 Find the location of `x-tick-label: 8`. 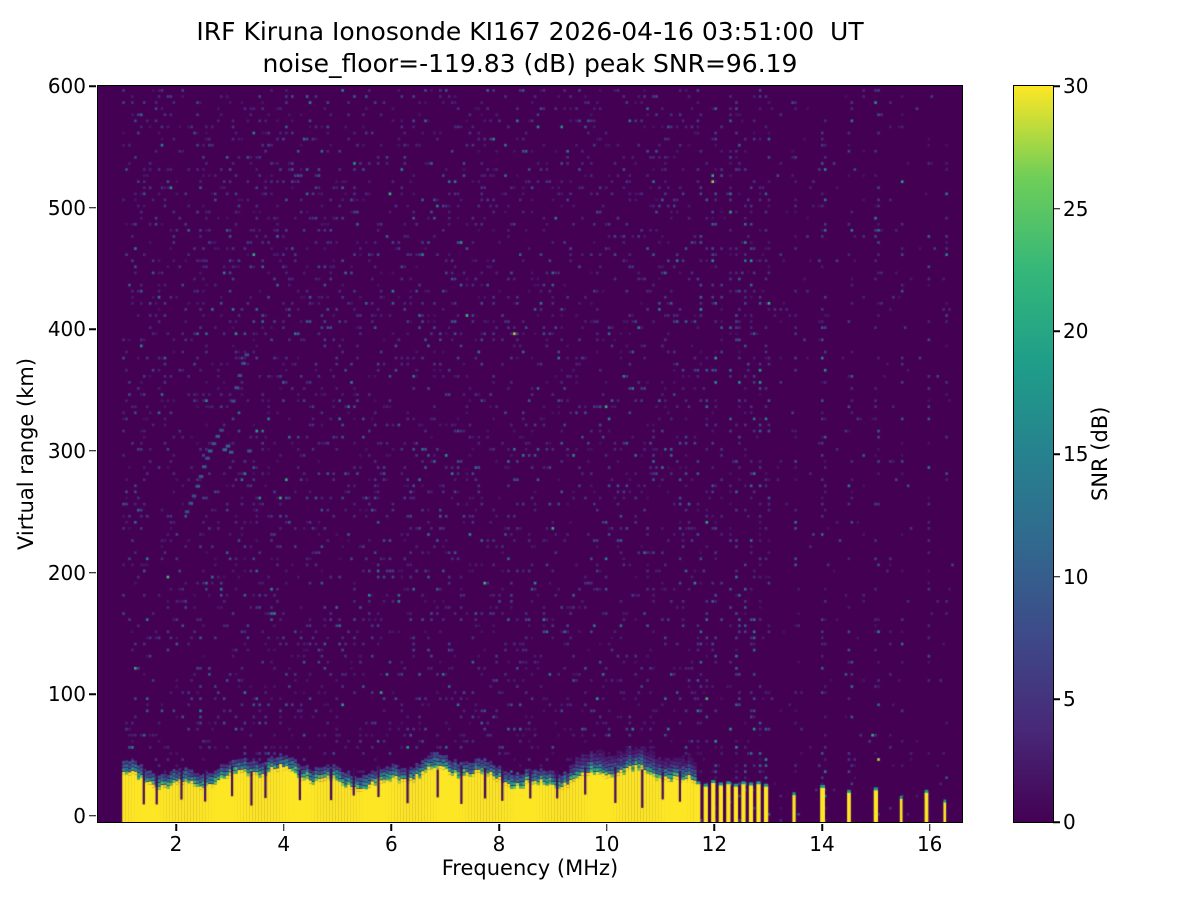

x-tick-label: 8 is located at coordinates (499, 844).